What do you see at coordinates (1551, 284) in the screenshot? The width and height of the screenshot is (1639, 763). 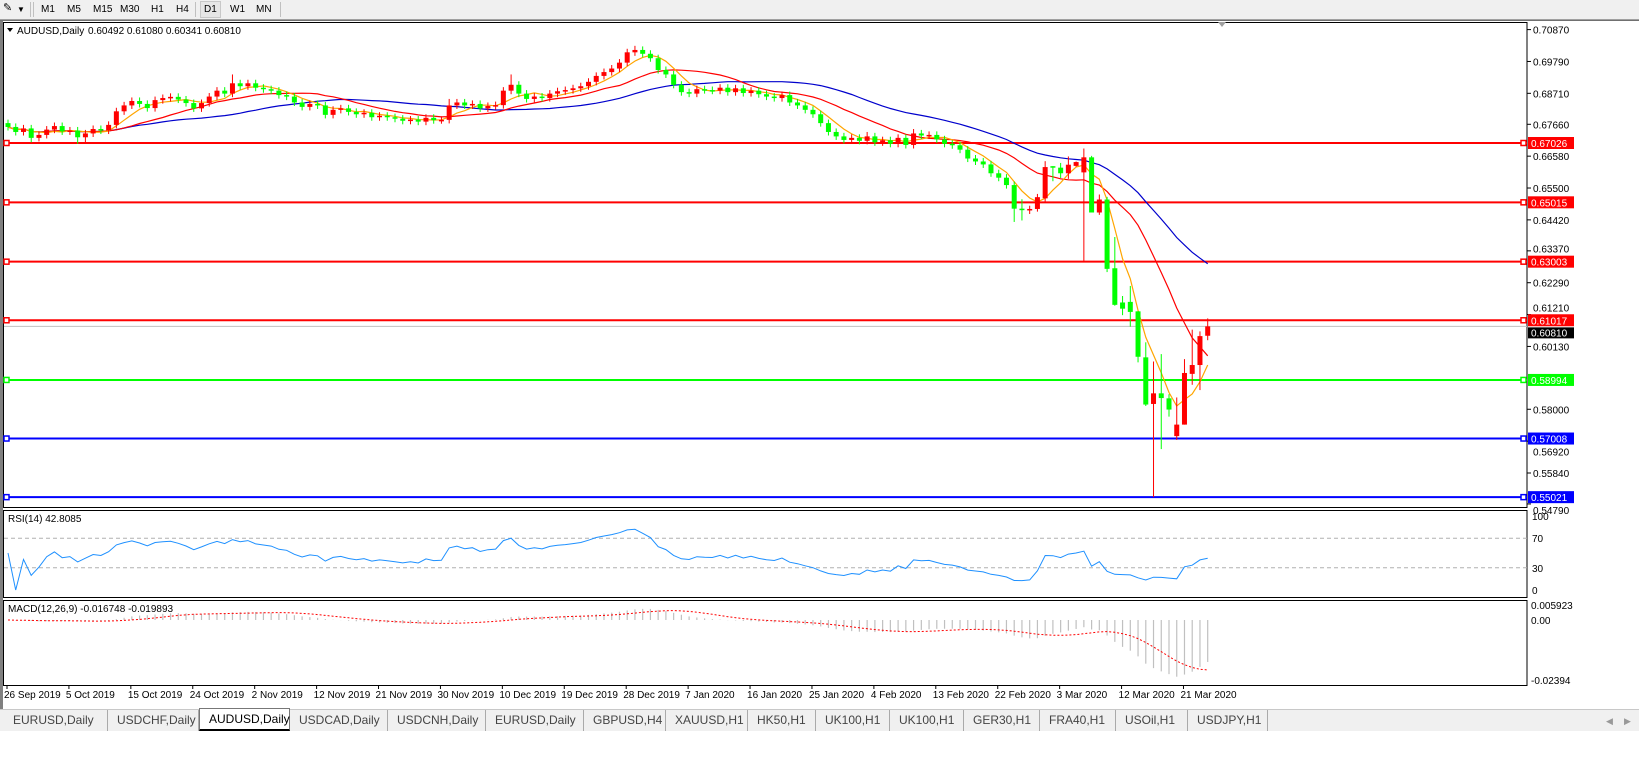 I see `price-axis-label: 0.62290` at bounding box center [1551, 284].